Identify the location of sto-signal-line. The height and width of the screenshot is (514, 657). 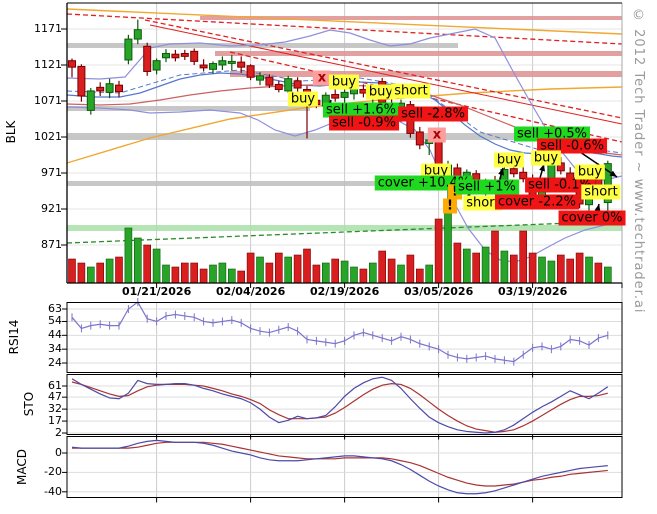
(339, 407).